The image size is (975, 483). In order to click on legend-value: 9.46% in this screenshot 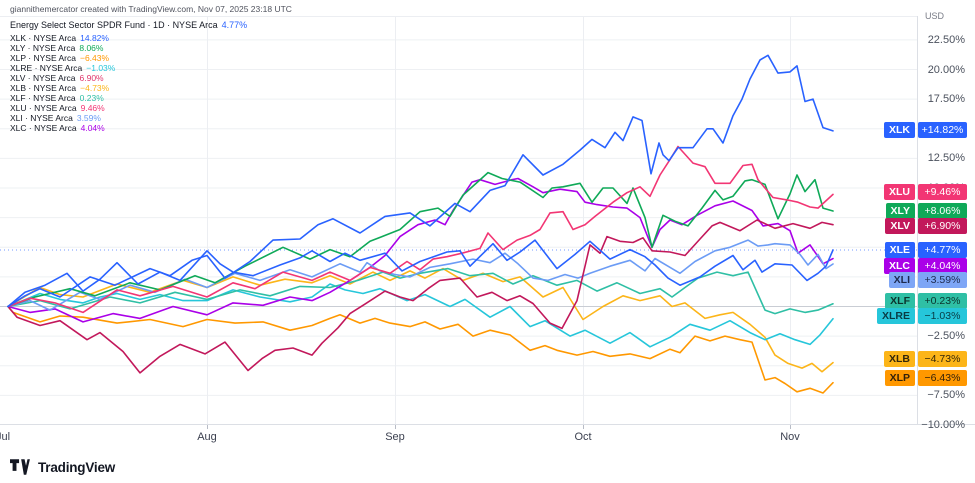, I will do `click(92, 108)`.